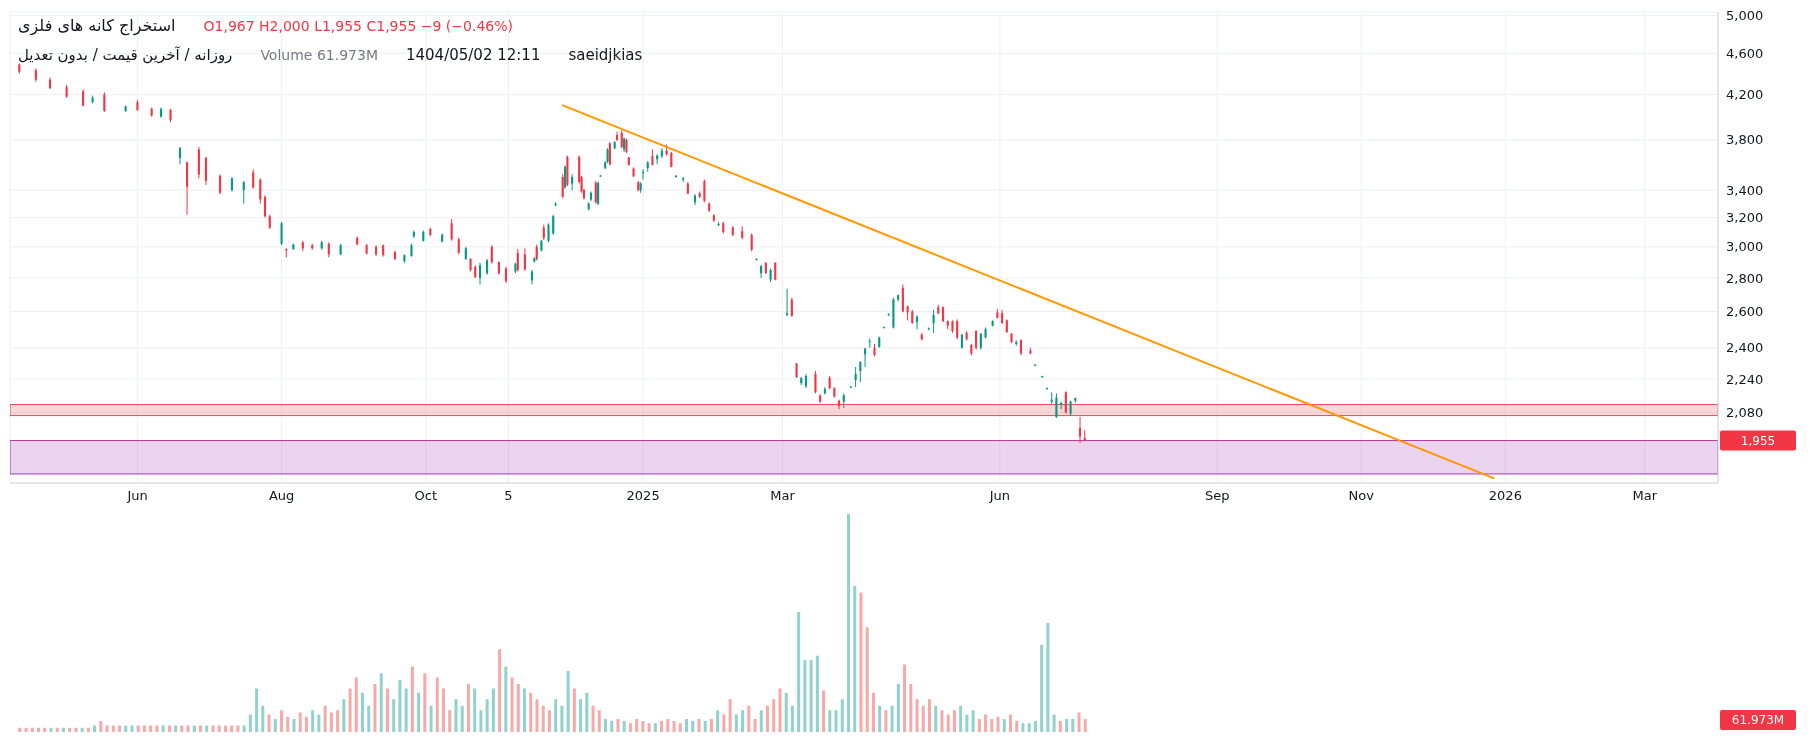 This screenshot has height=744, width=1816. I want to click on y-tick-label: 3,000, so click(1745, 247).